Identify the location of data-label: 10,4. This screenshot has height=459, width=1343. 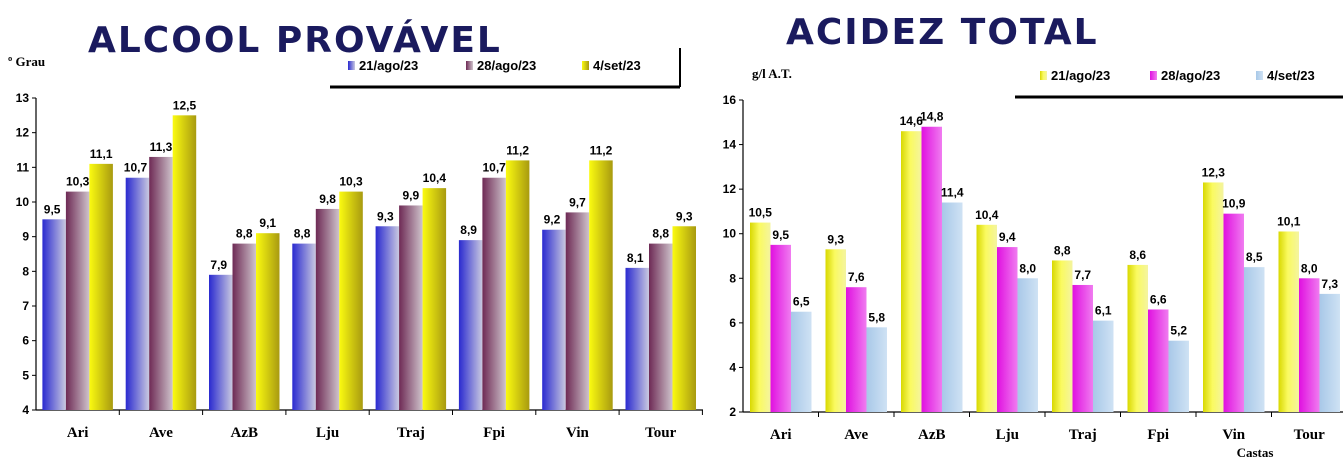
(987, 215).